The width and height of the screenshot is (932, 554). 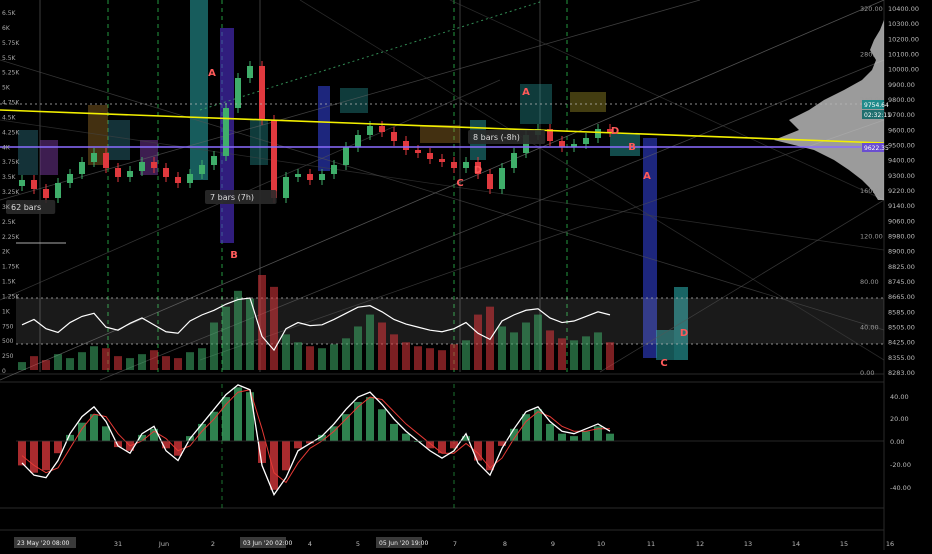 I want to click on current-price-label: 9754.64, so click(x=876, y=105).